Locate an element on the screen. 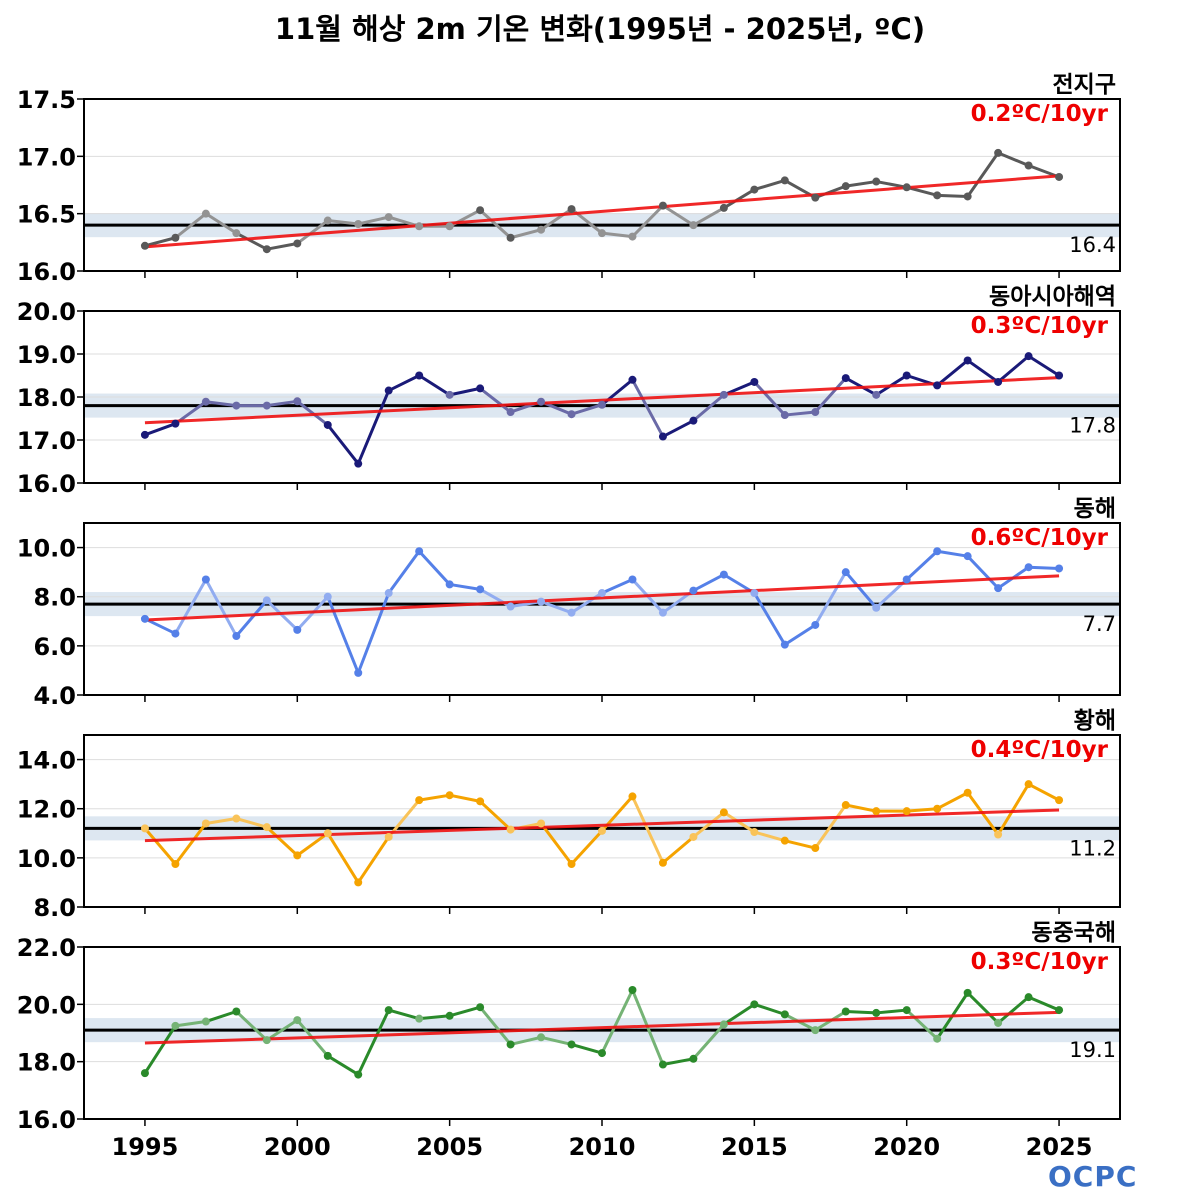 This screenshot has width=1200, height=1200. trend-label: 0.6ºC/10yr is located at coordinates (1040, 538).